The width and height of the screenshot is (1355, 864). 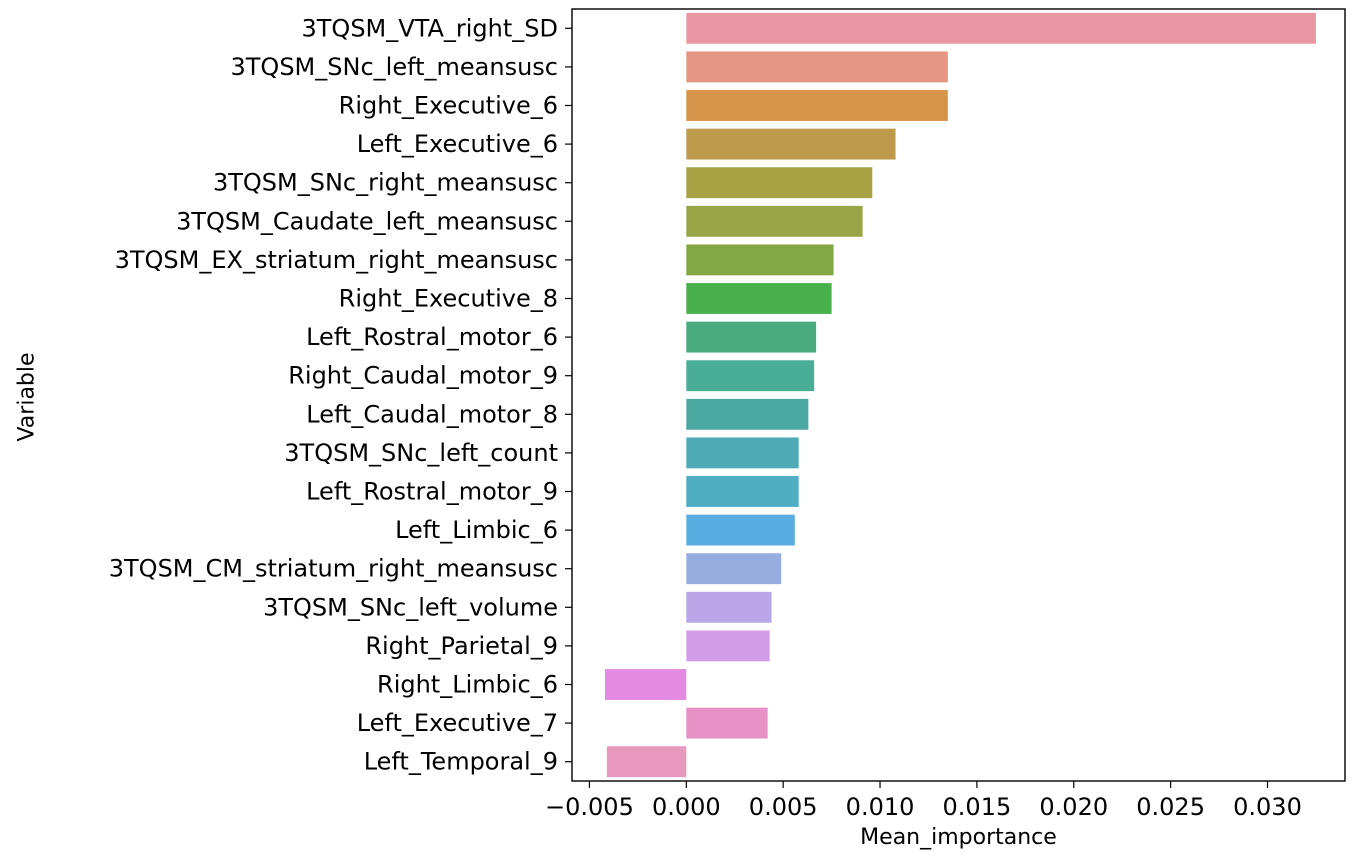 What do you see at coordinates (432, 492) in the screenshot?
I see `y-tick-label: Left_Rostral_motor_9` at bounding box center [432, 492].